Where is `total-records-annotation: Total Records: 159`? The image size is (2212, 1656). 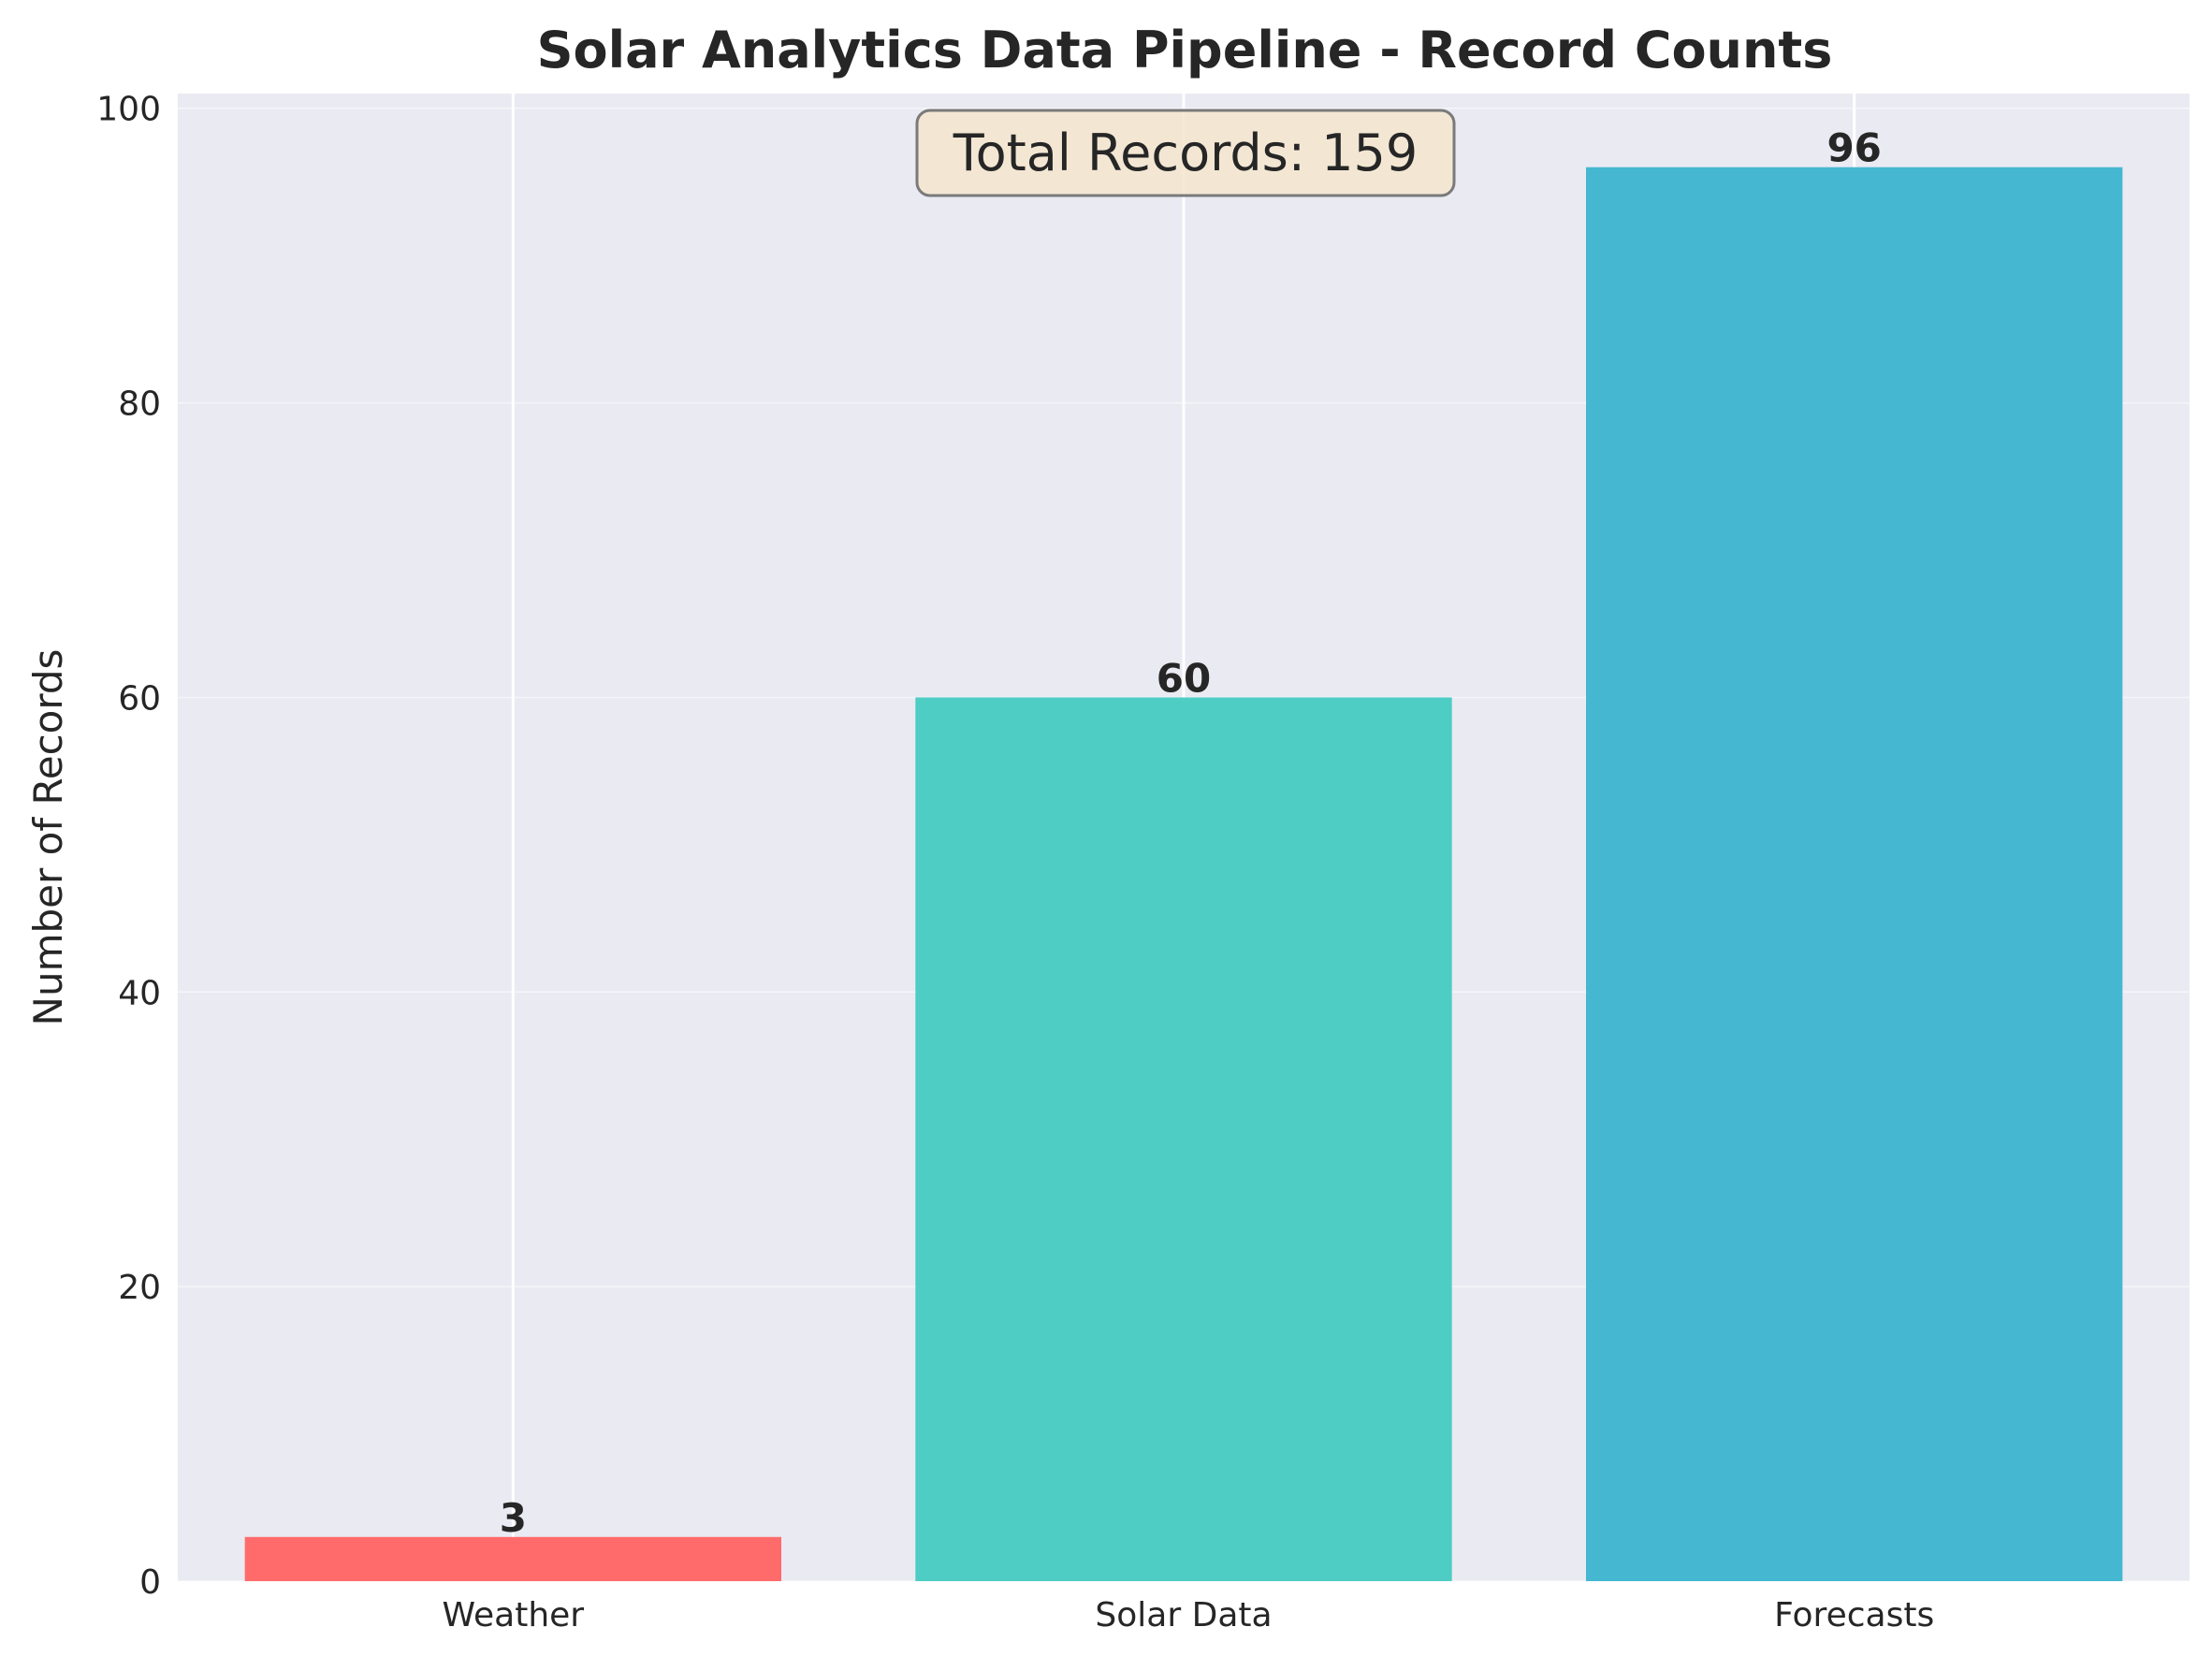
total-records-annotation: Total Records: 159 is located at coordinates (1185, 153).